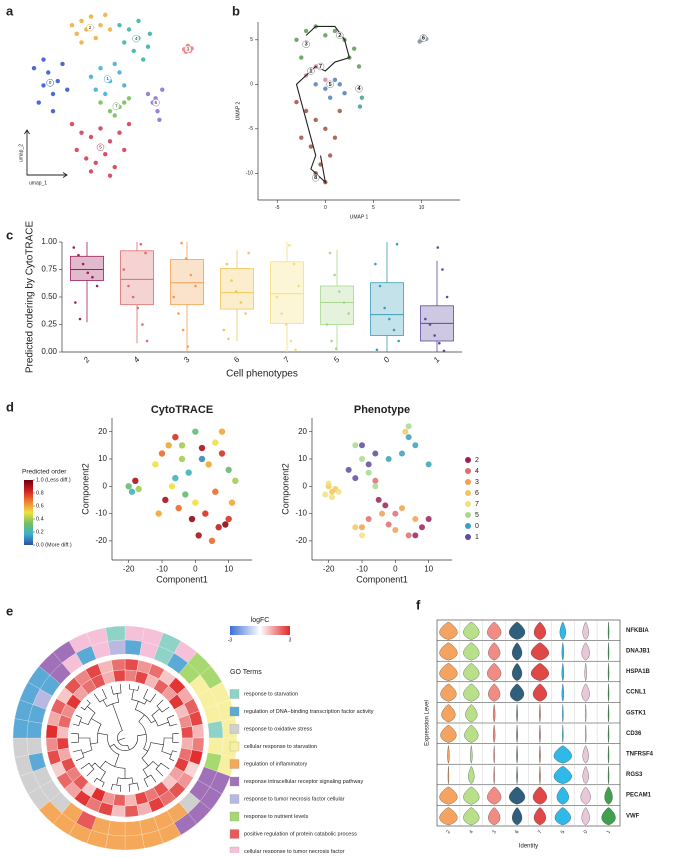 Image resolution: width=685 pixels, height=858 pixels. I want to click on y-tick-label: 10, so click(102, 458).